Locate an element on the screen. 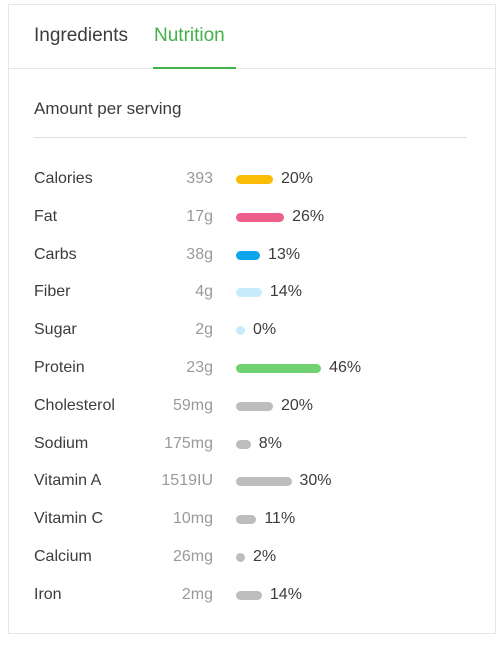  nutrient-row: Protein 23g 46% is located at coordinates (252, 369).